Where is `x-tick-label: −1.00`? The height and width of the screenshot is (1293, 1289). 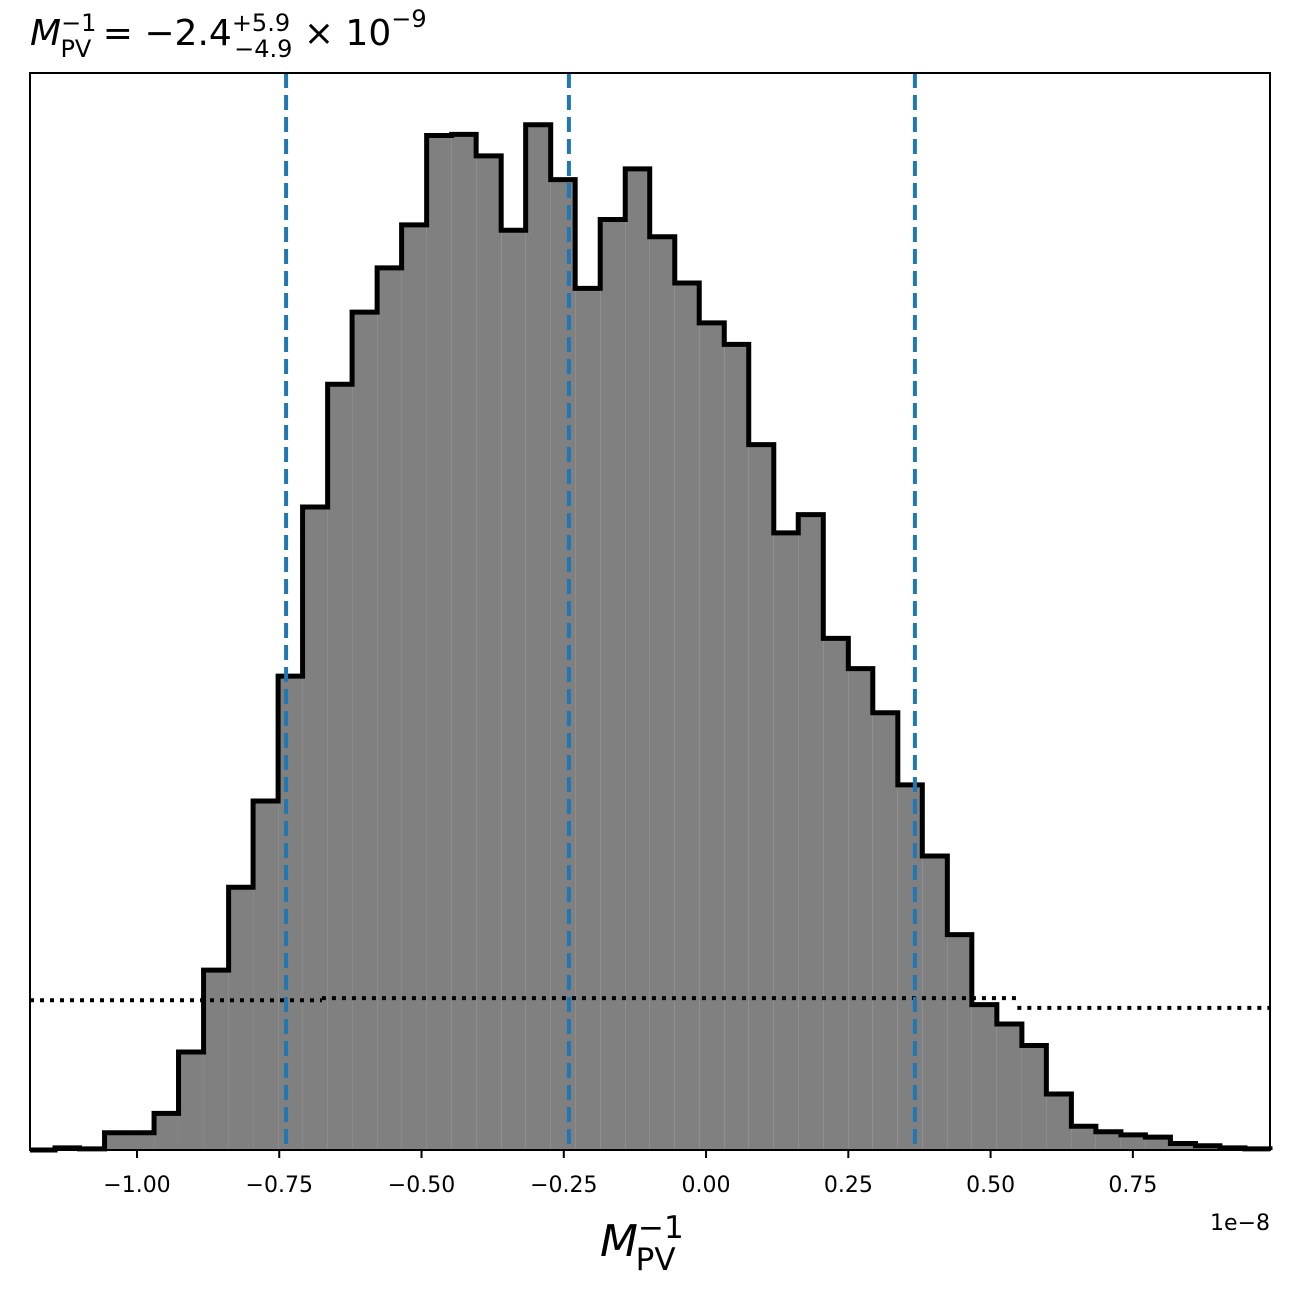
x-tick-label: −1.00 is located at coordinates (136, 1185).